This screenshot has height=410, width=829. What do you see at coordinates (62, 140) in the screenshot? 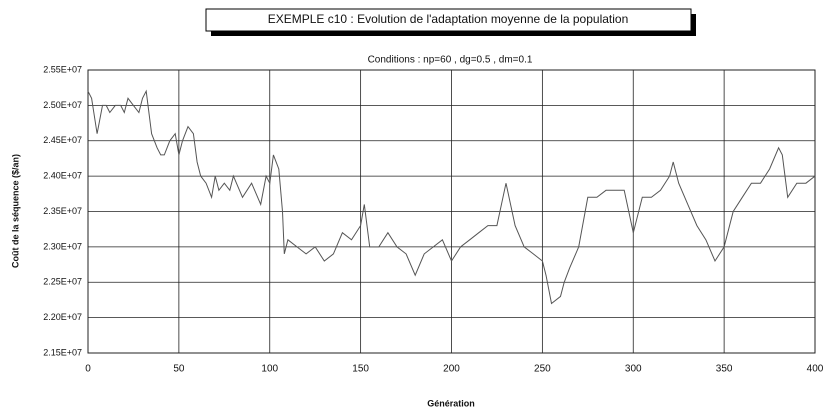
I see `y-tick-label: 2.45E+07` at bounding box center [62, 140].